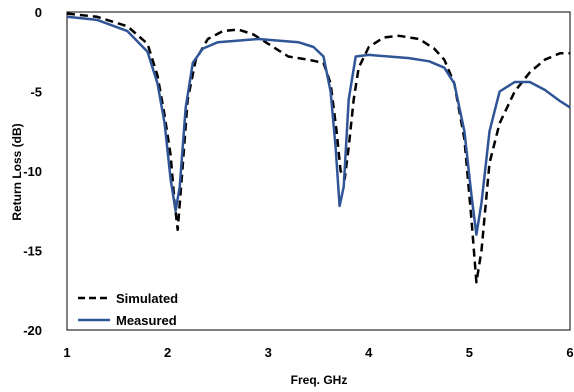  What do you see at coordinates (319, 380) in the screenshot?
I see `x-axis-title: Freq. GHz` at bounding box center [319, 380].